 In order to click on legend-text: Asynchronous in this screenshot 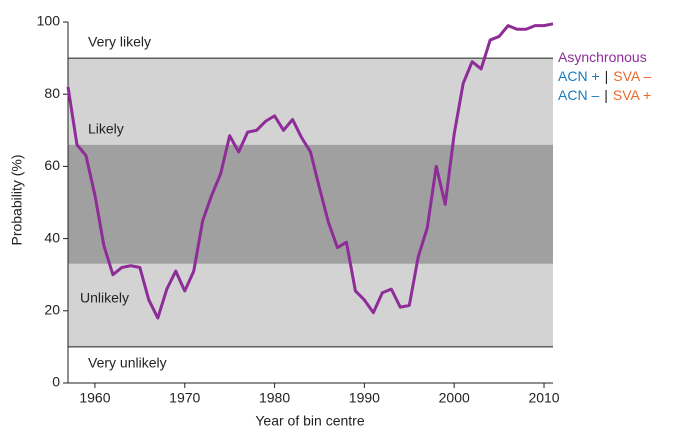, I will do `click(602, 57)`.